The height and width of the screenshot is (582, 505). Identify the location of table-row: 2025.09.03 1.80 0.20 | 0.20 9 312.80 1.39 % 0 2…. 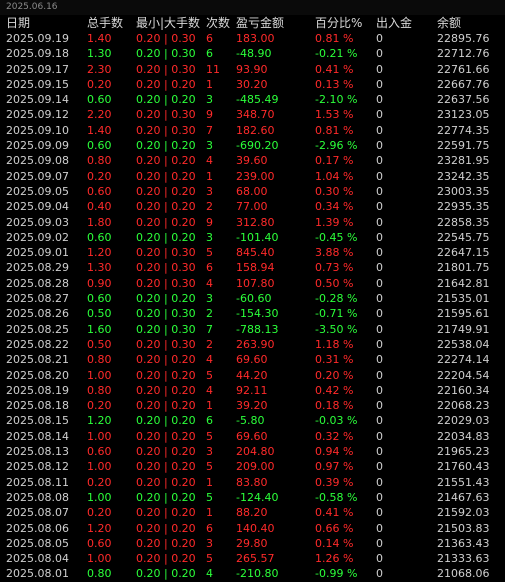
(252, 222).